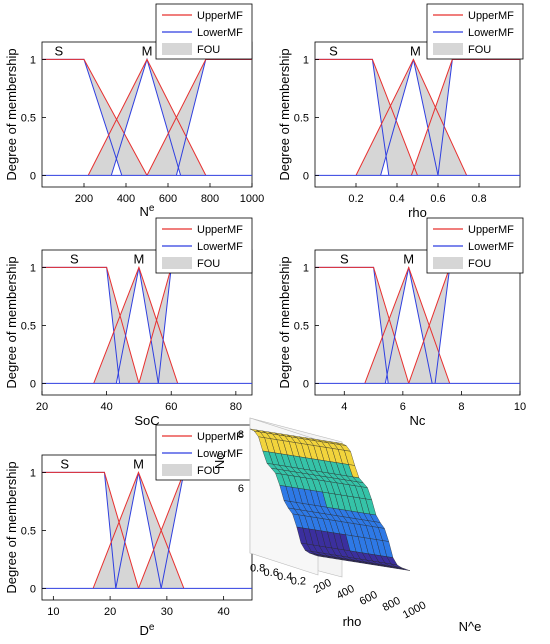 Image resolution: width=550 pixels, height=644 pixels. What do you see at coordinates (461, 407) in the screenshot?
I see `x-tick-label: 8` at bounding box center [461, 407].